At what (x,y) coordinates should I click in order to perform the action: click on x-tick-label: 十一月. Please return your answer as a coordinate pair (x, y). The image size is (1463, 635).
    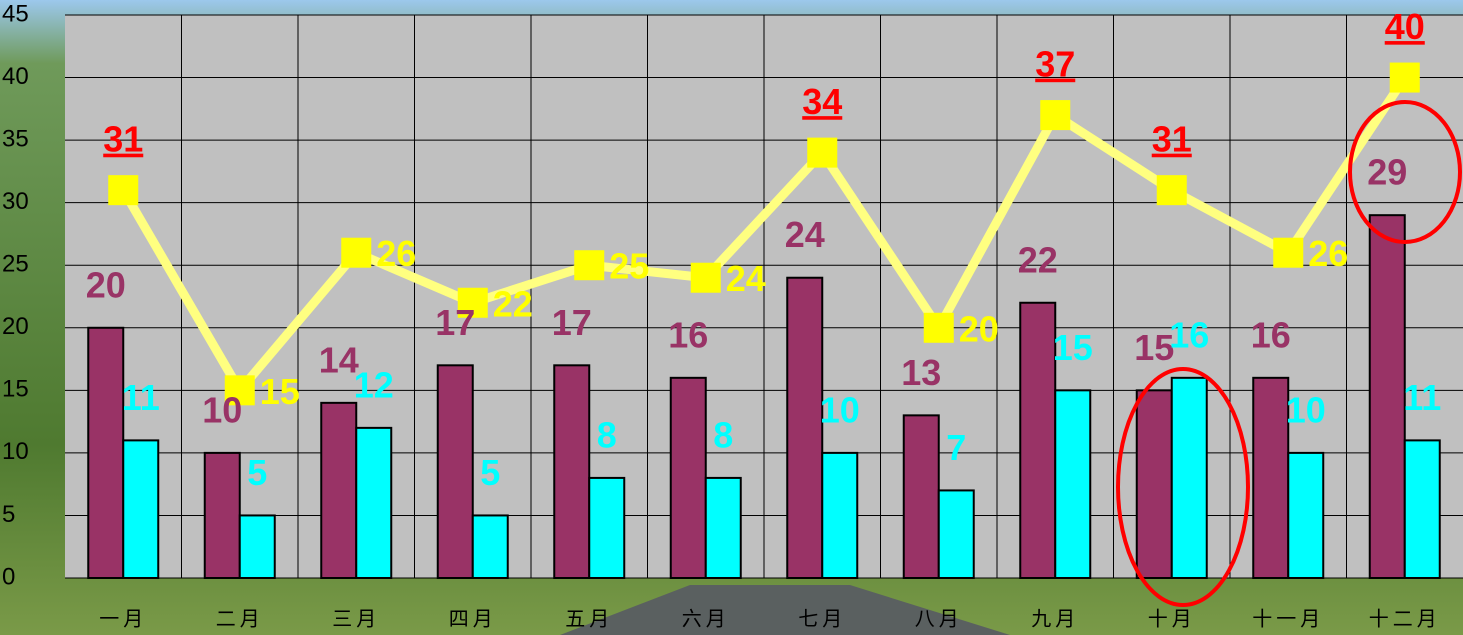
    Looking at the image, I should click on (1288, 618).